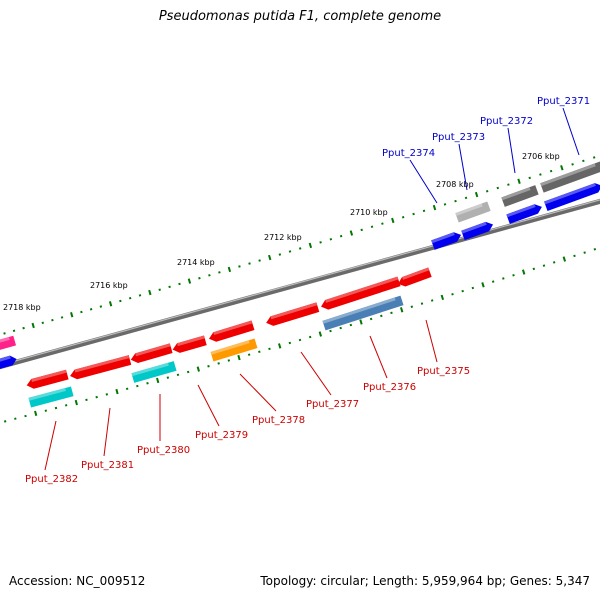 The width and height of the screenshot is (600, 600). I want to click on gene-label-pput-2371: Pput_2371, so click(563, 101).